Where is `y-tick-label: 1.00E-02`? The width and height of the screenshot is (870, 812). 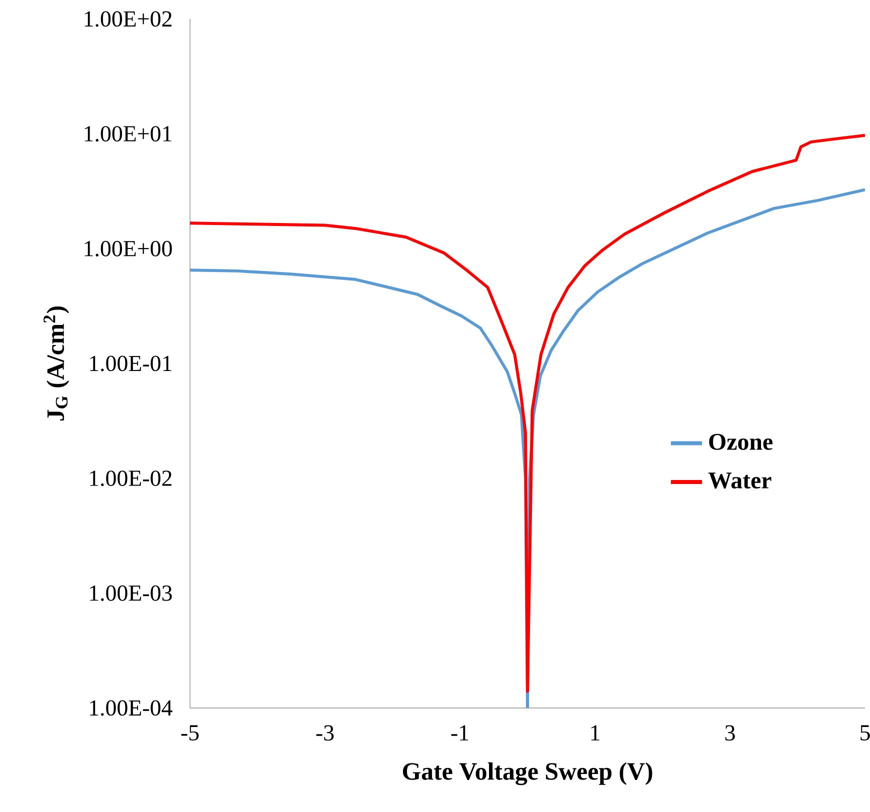 y-tick-label: 1.00E-02 is located at coordinates (131, 478).